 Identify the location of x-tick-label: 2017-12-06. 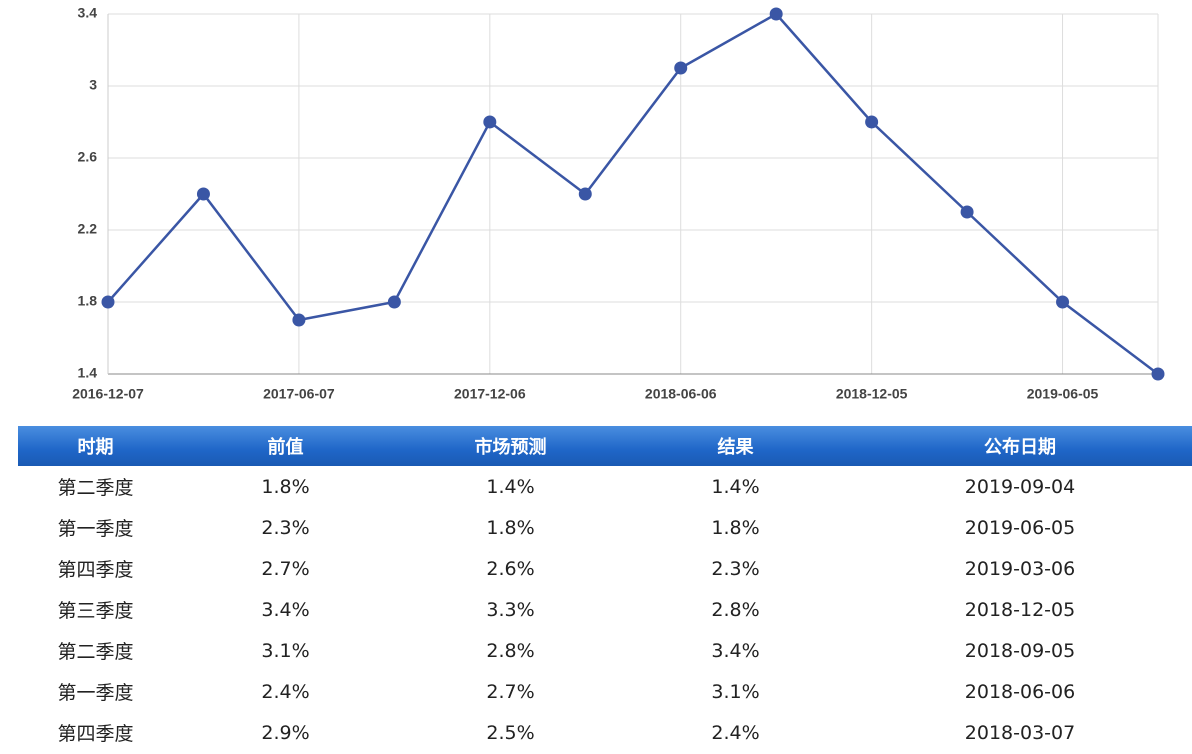
(490, 394).